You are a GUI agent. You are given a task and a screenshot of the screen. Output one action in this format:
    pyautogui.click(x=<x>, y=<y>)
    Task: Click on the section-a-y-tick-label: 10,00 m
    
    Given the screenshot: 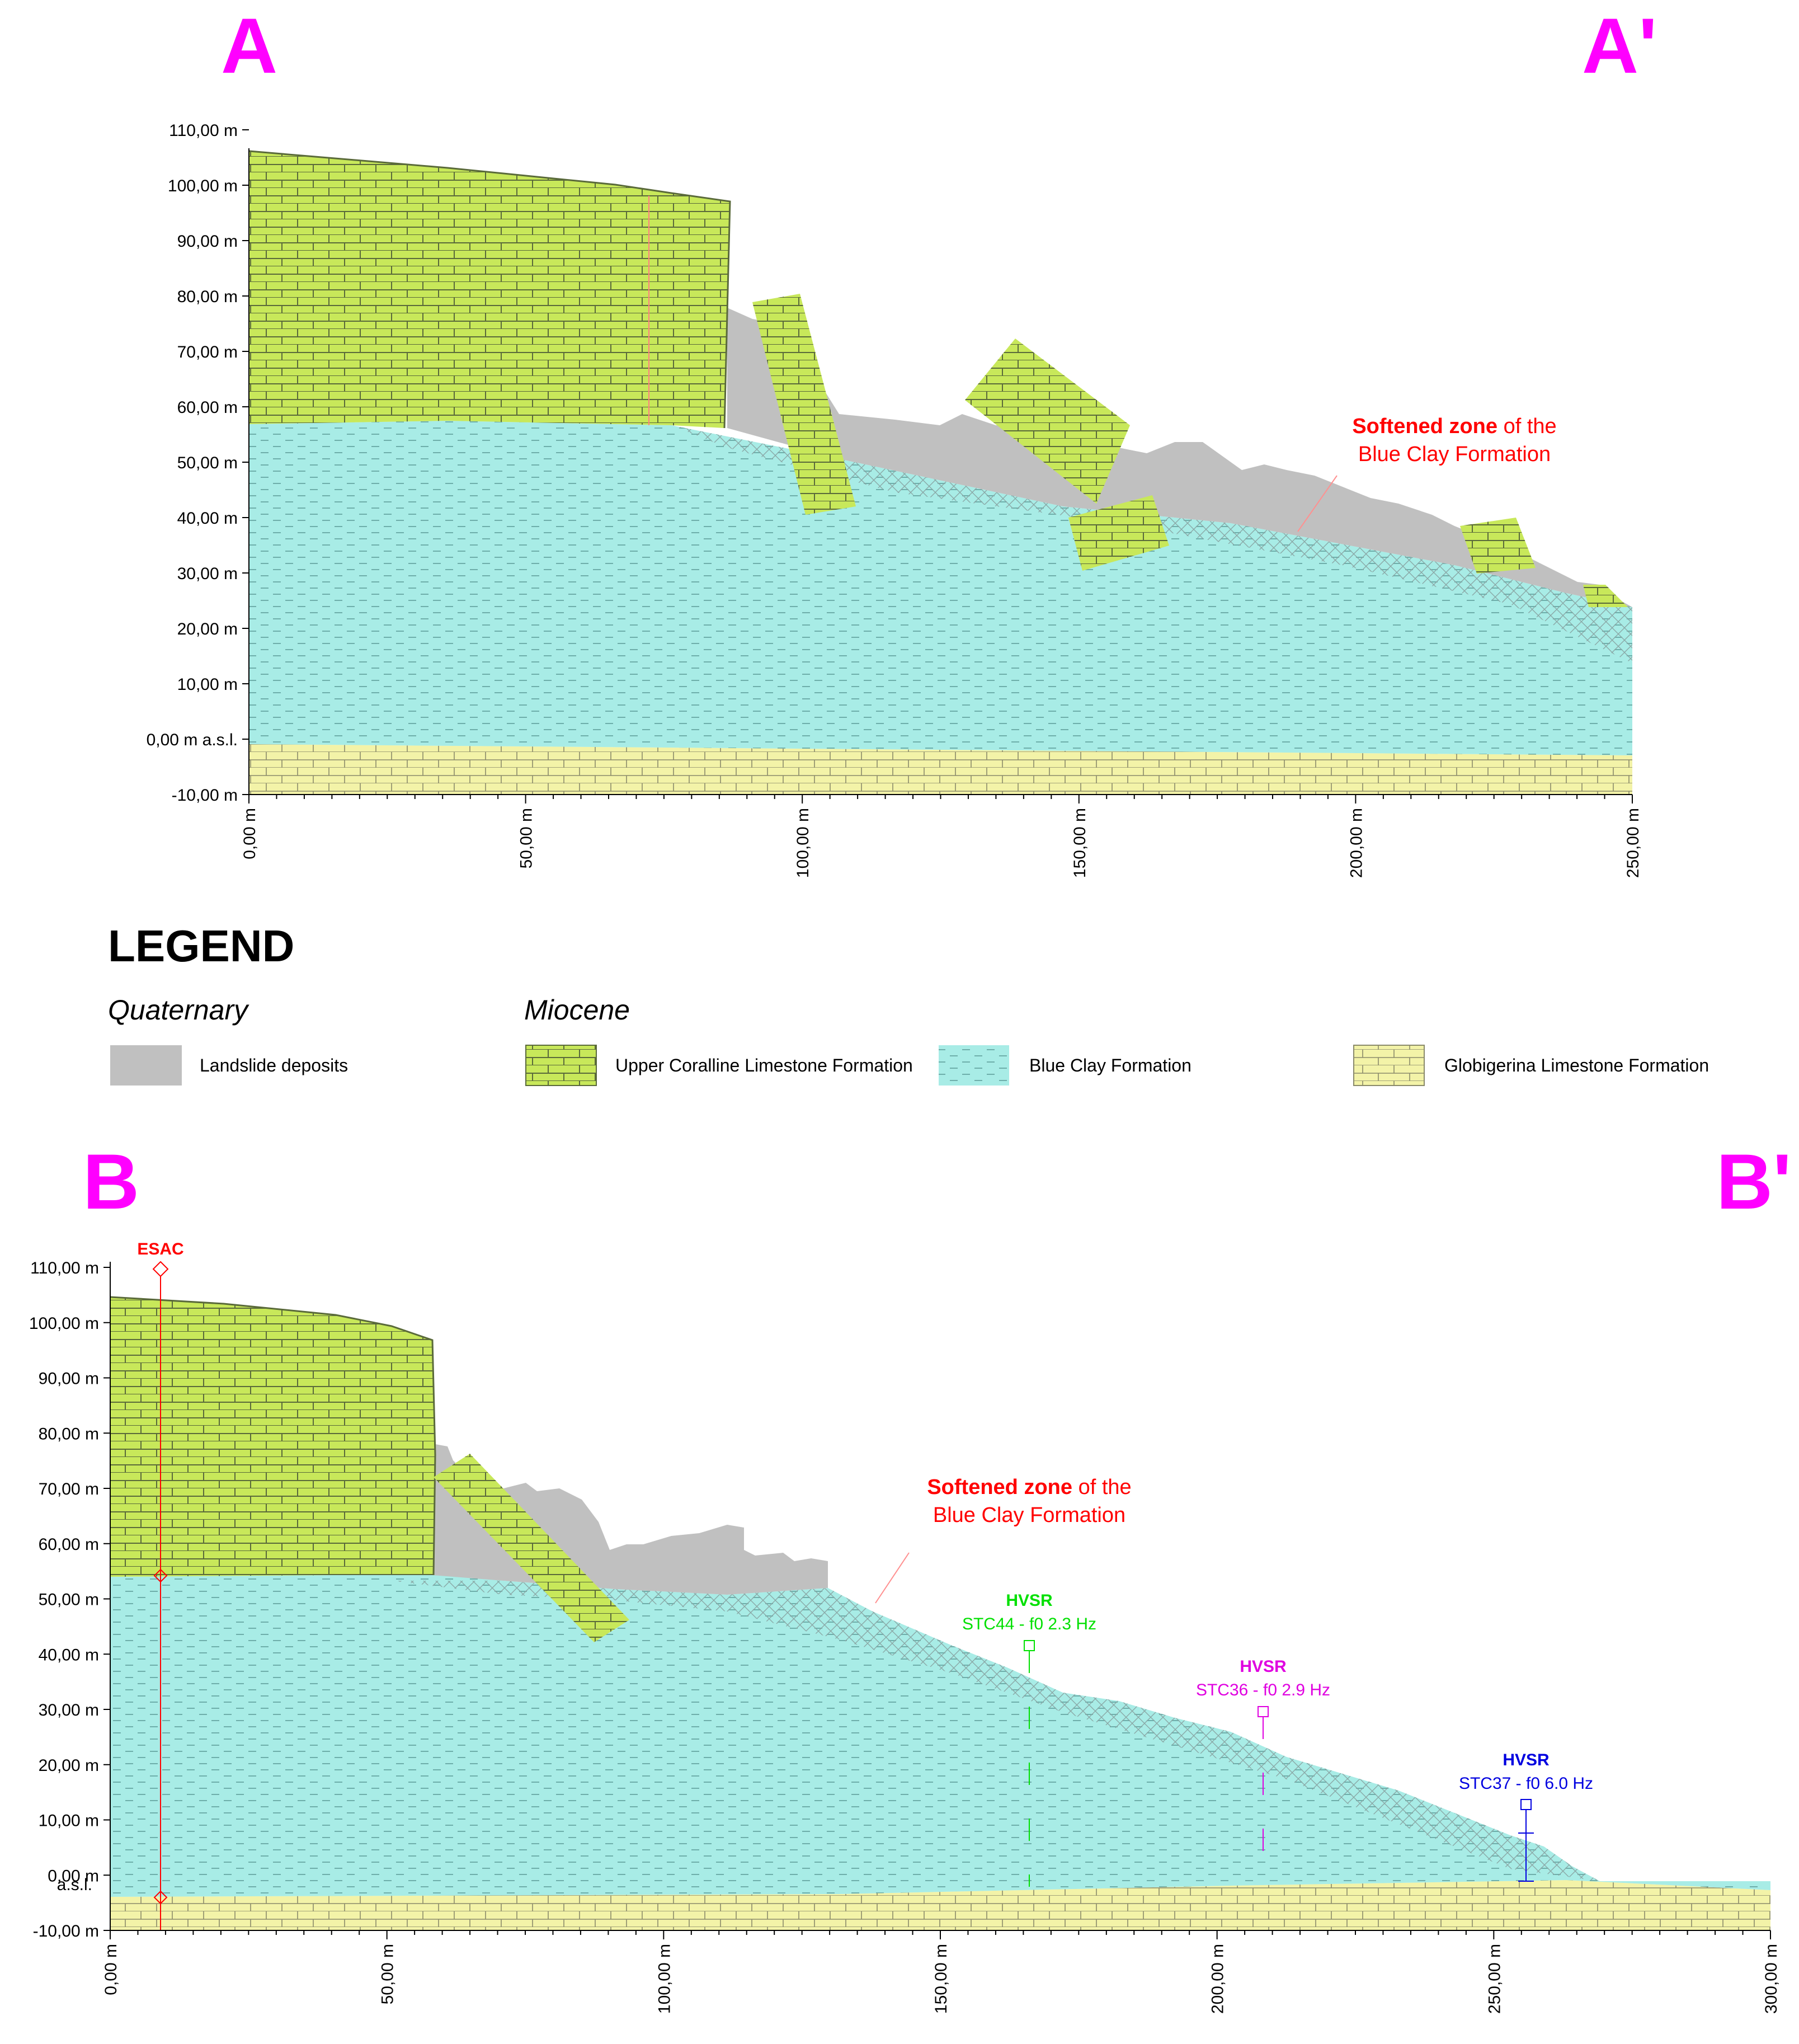 What is the action you would take?
    pyautogui.click(x=207, y=685)
    